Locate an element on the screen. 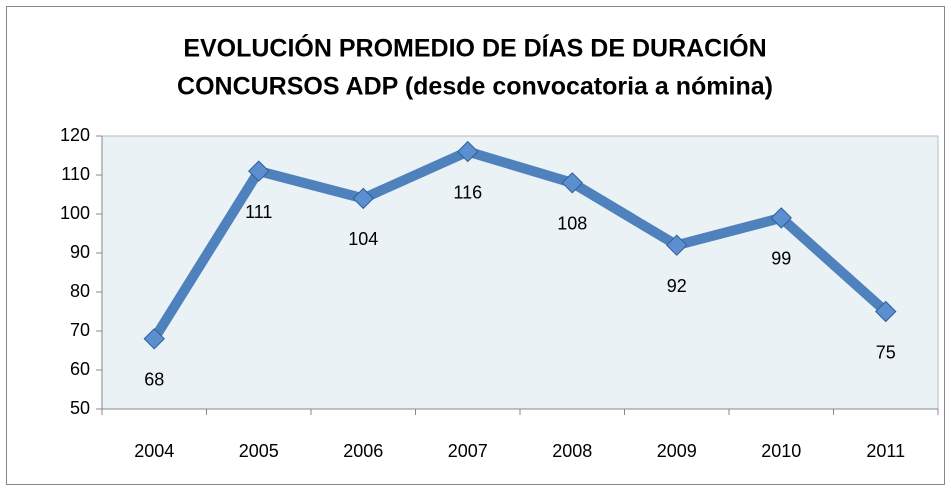  y-tick-label: 70 is located at coordinates (80, 330).